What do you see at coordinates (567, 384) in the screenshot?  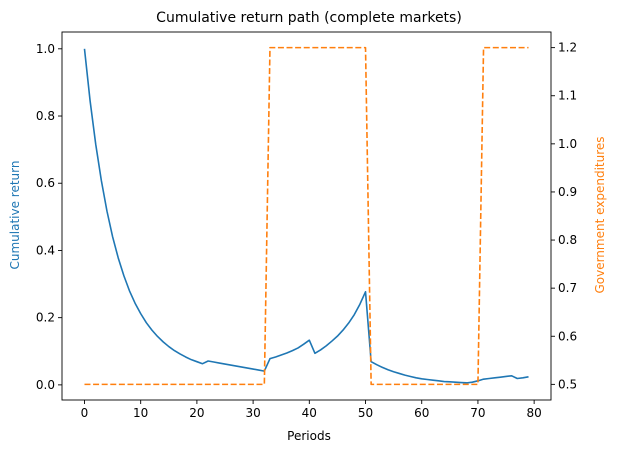 I see `right-y-tick-label: 0.5` at bounding box center [567, 384].